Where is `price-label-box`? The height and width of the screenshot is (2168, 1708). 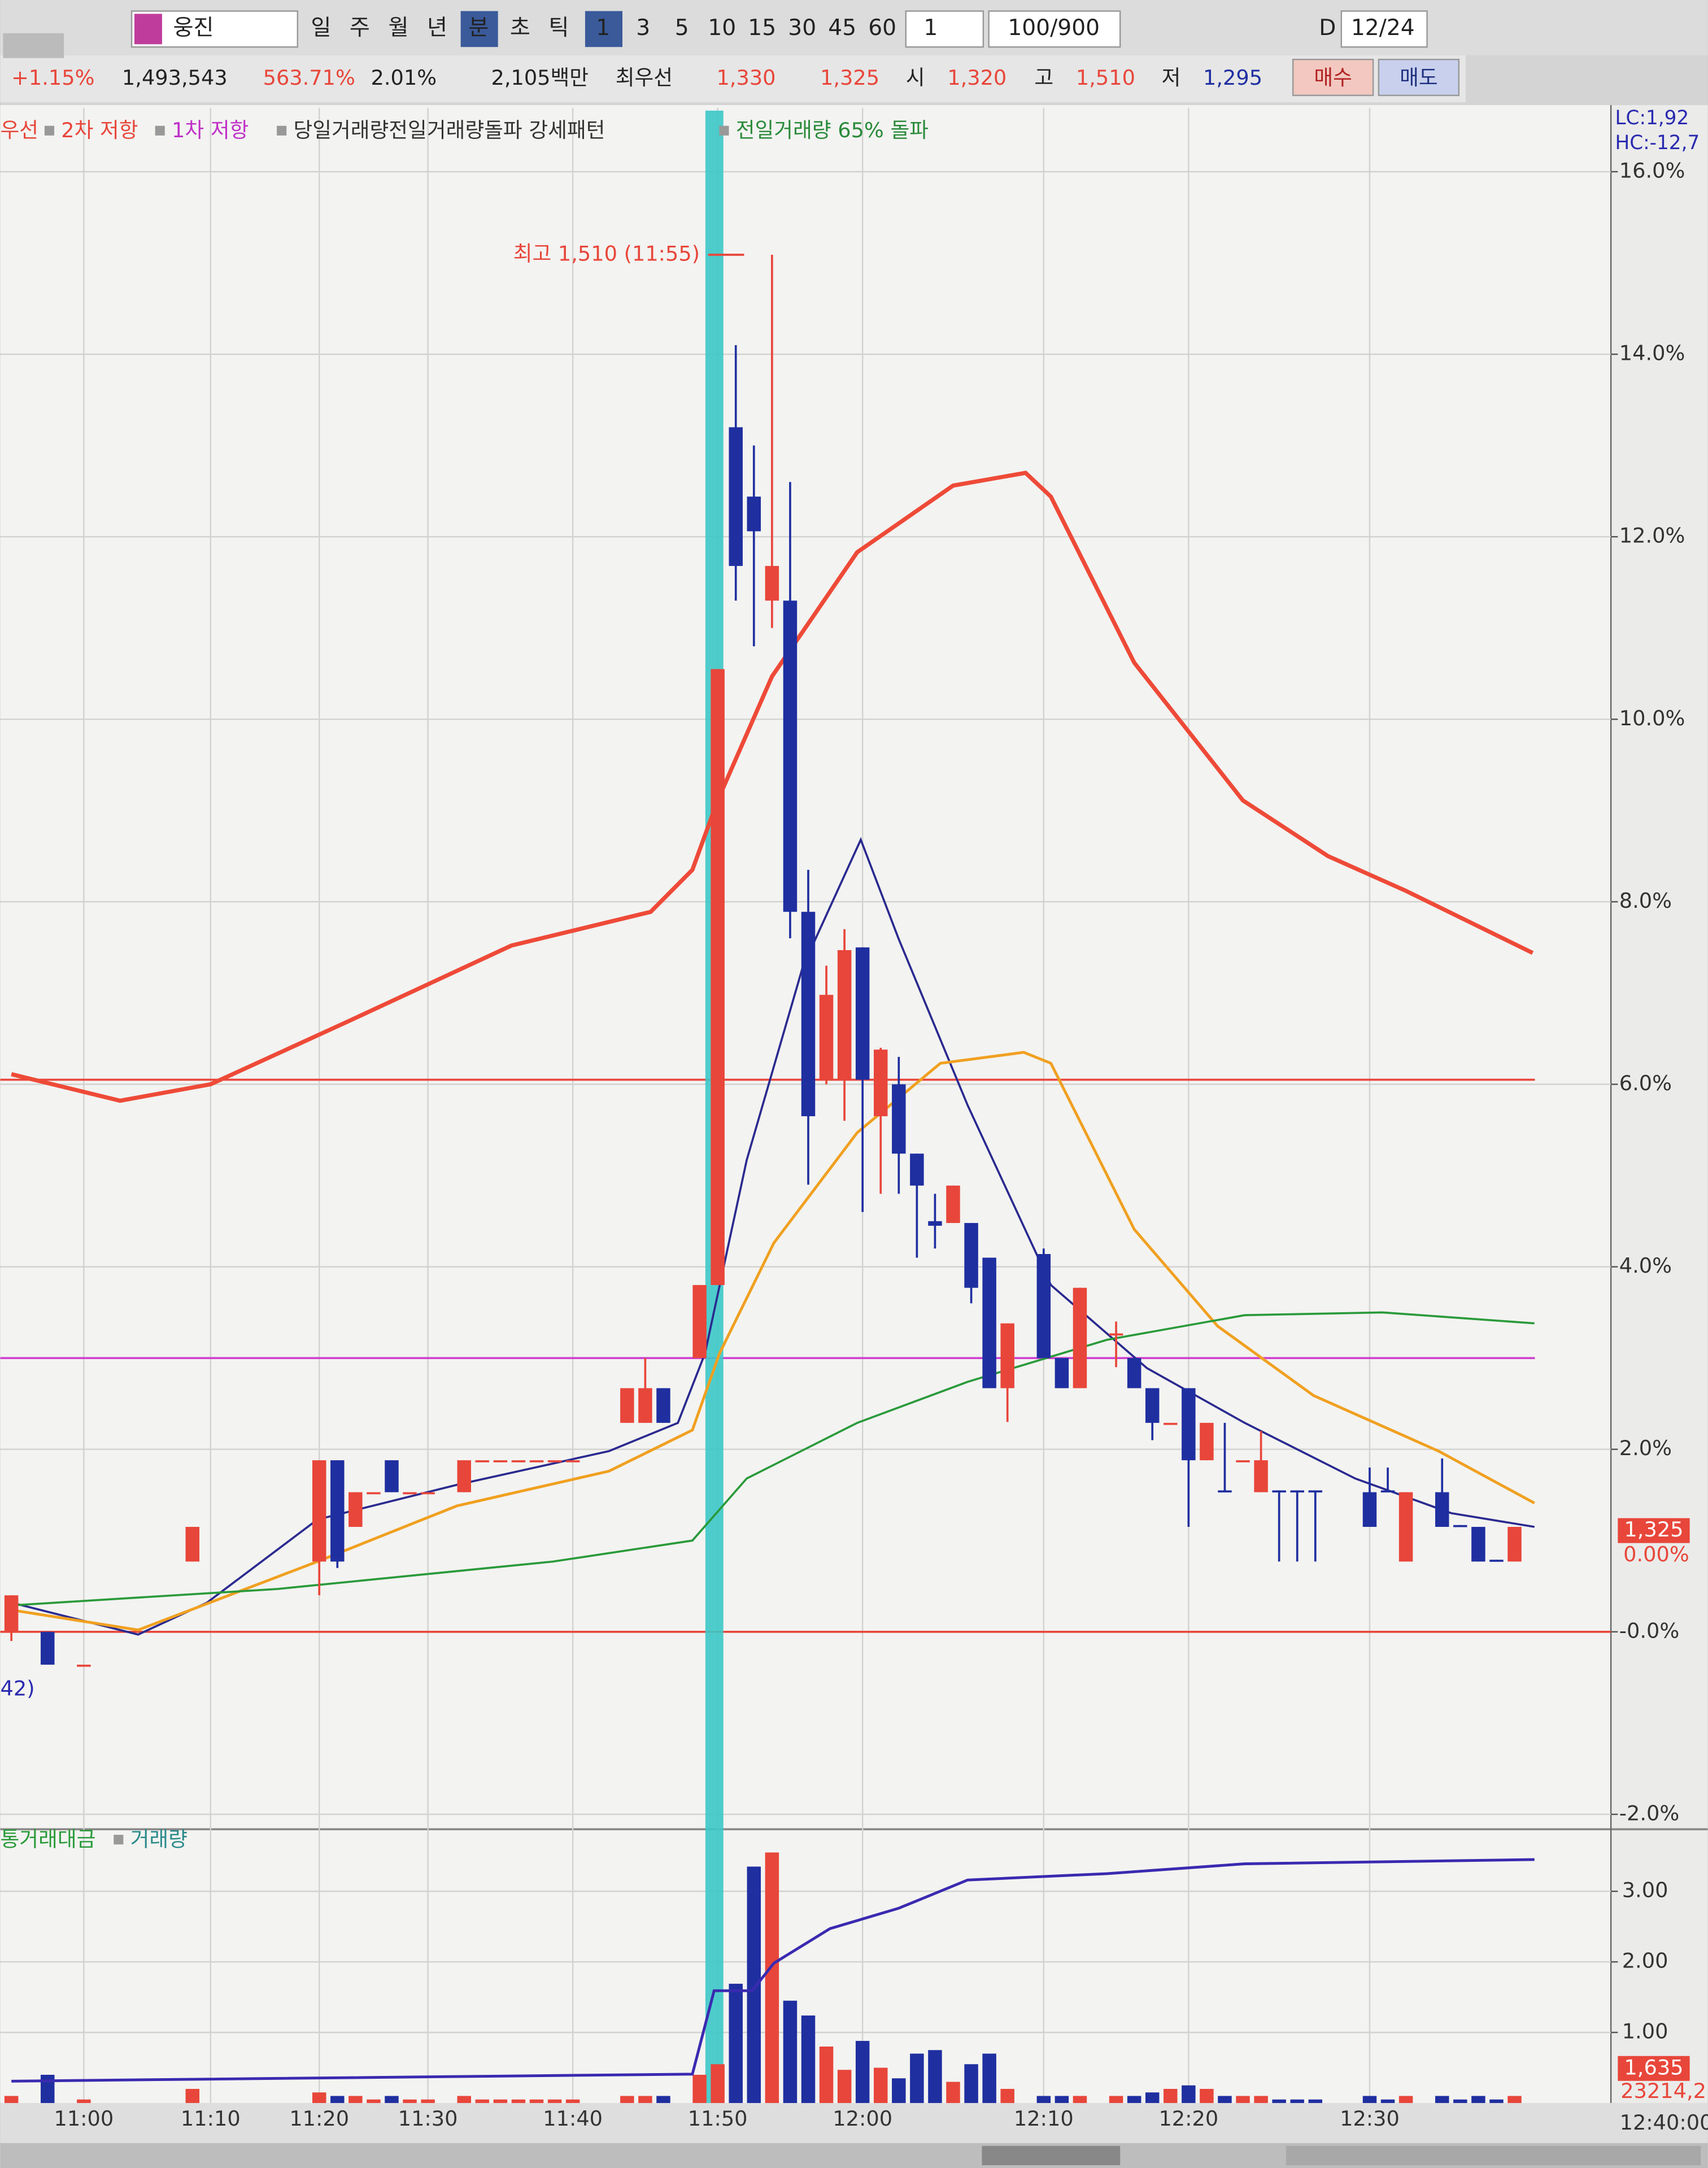 price-label-box is located at coordinates (1654, 1531).